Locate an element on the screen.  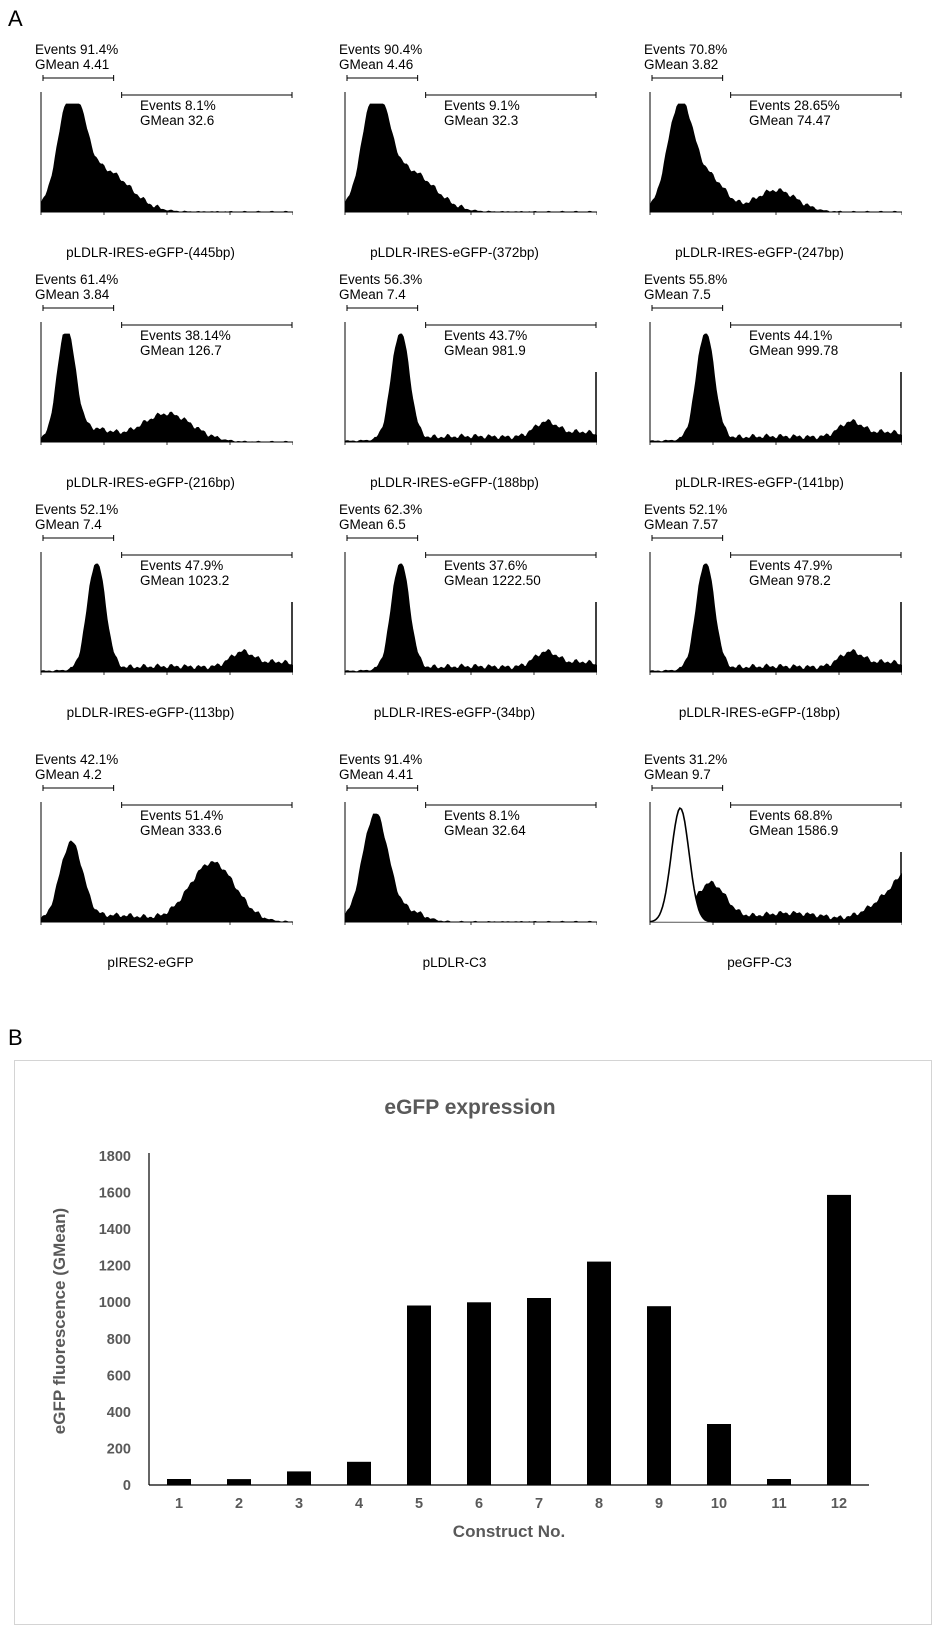
gate-m2-stats: Events 47.9% GMean 978.2 is located at coordinates (790, 573).